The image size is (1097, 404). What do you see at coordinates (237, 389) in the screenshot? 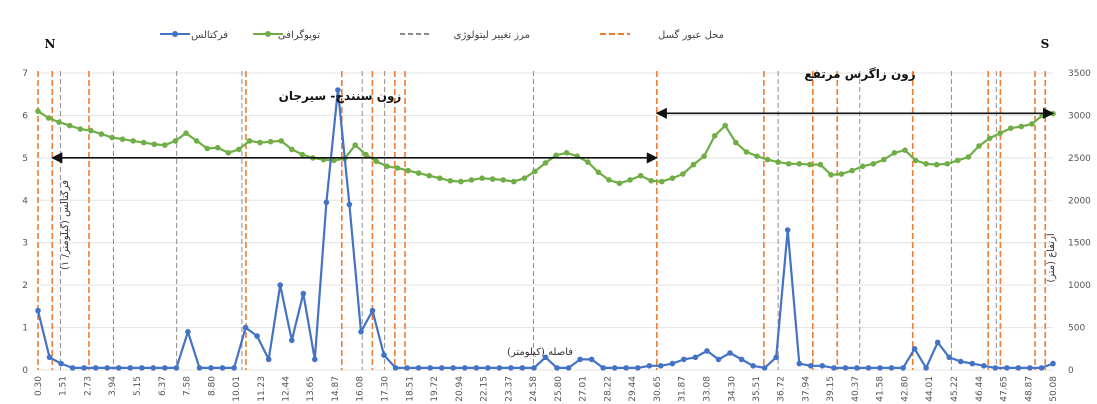
I see `x-tick-label: 10.01` at bounding box center [237, 389].